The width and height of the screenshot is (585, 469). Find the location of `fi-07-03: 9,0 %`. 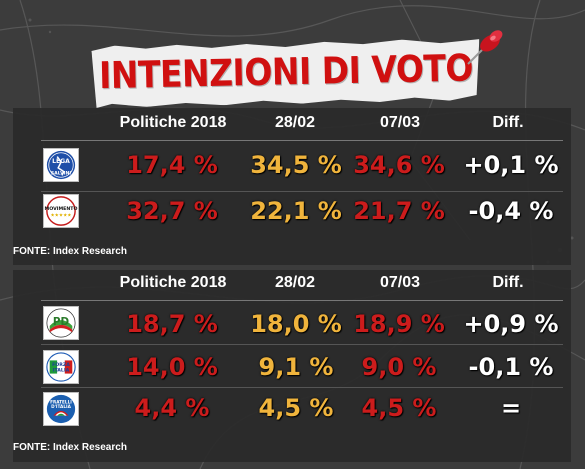

fi-07-03: 9,0 % is located at coordinates (399, 367).